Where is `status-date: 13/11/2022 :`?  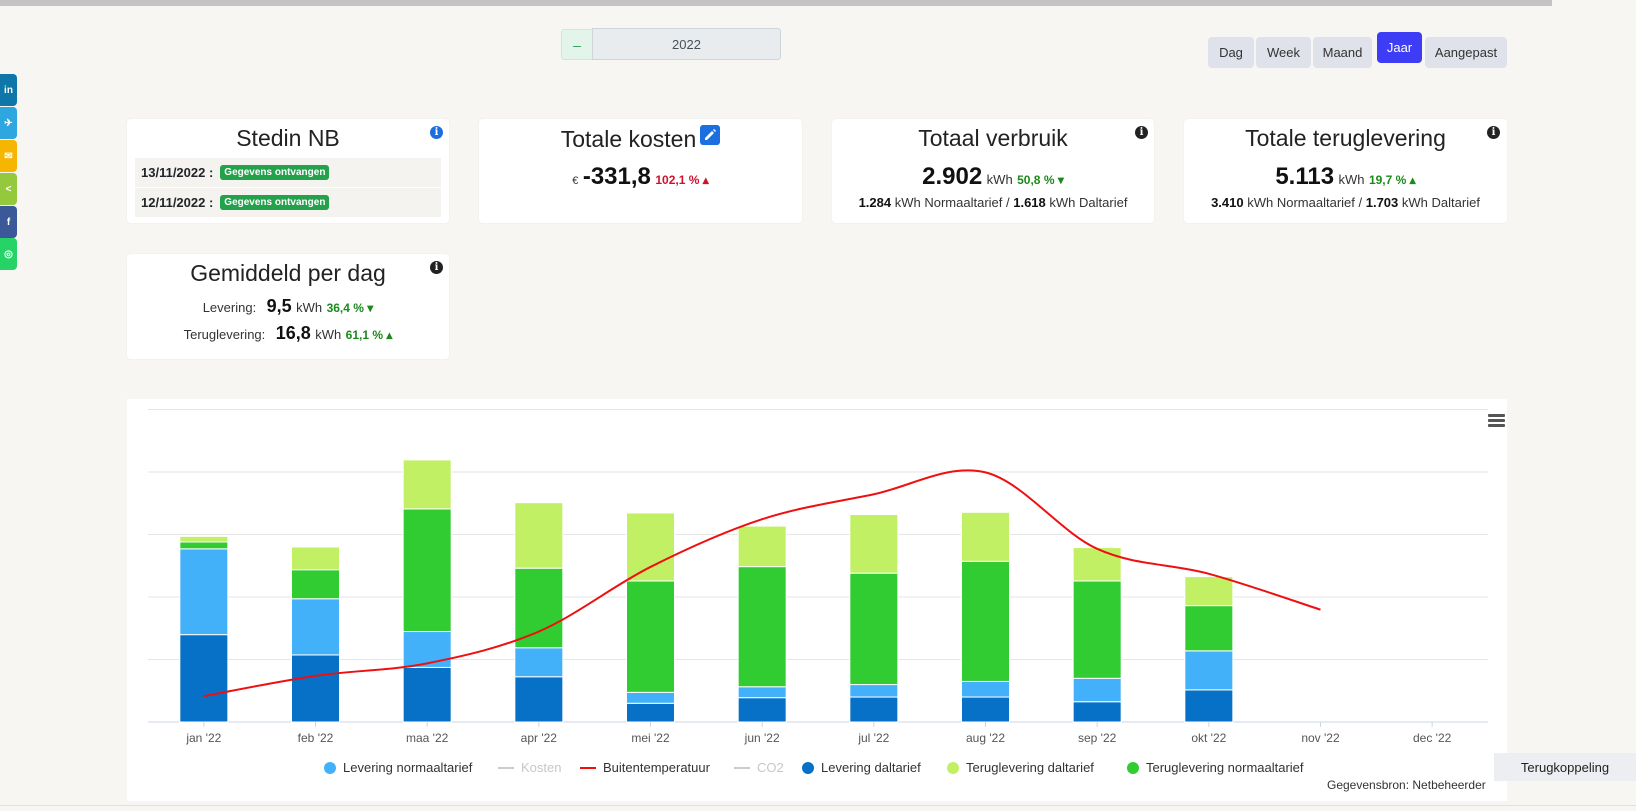
status-date: 13/11/2022 : is located at coordinates (177, 172).